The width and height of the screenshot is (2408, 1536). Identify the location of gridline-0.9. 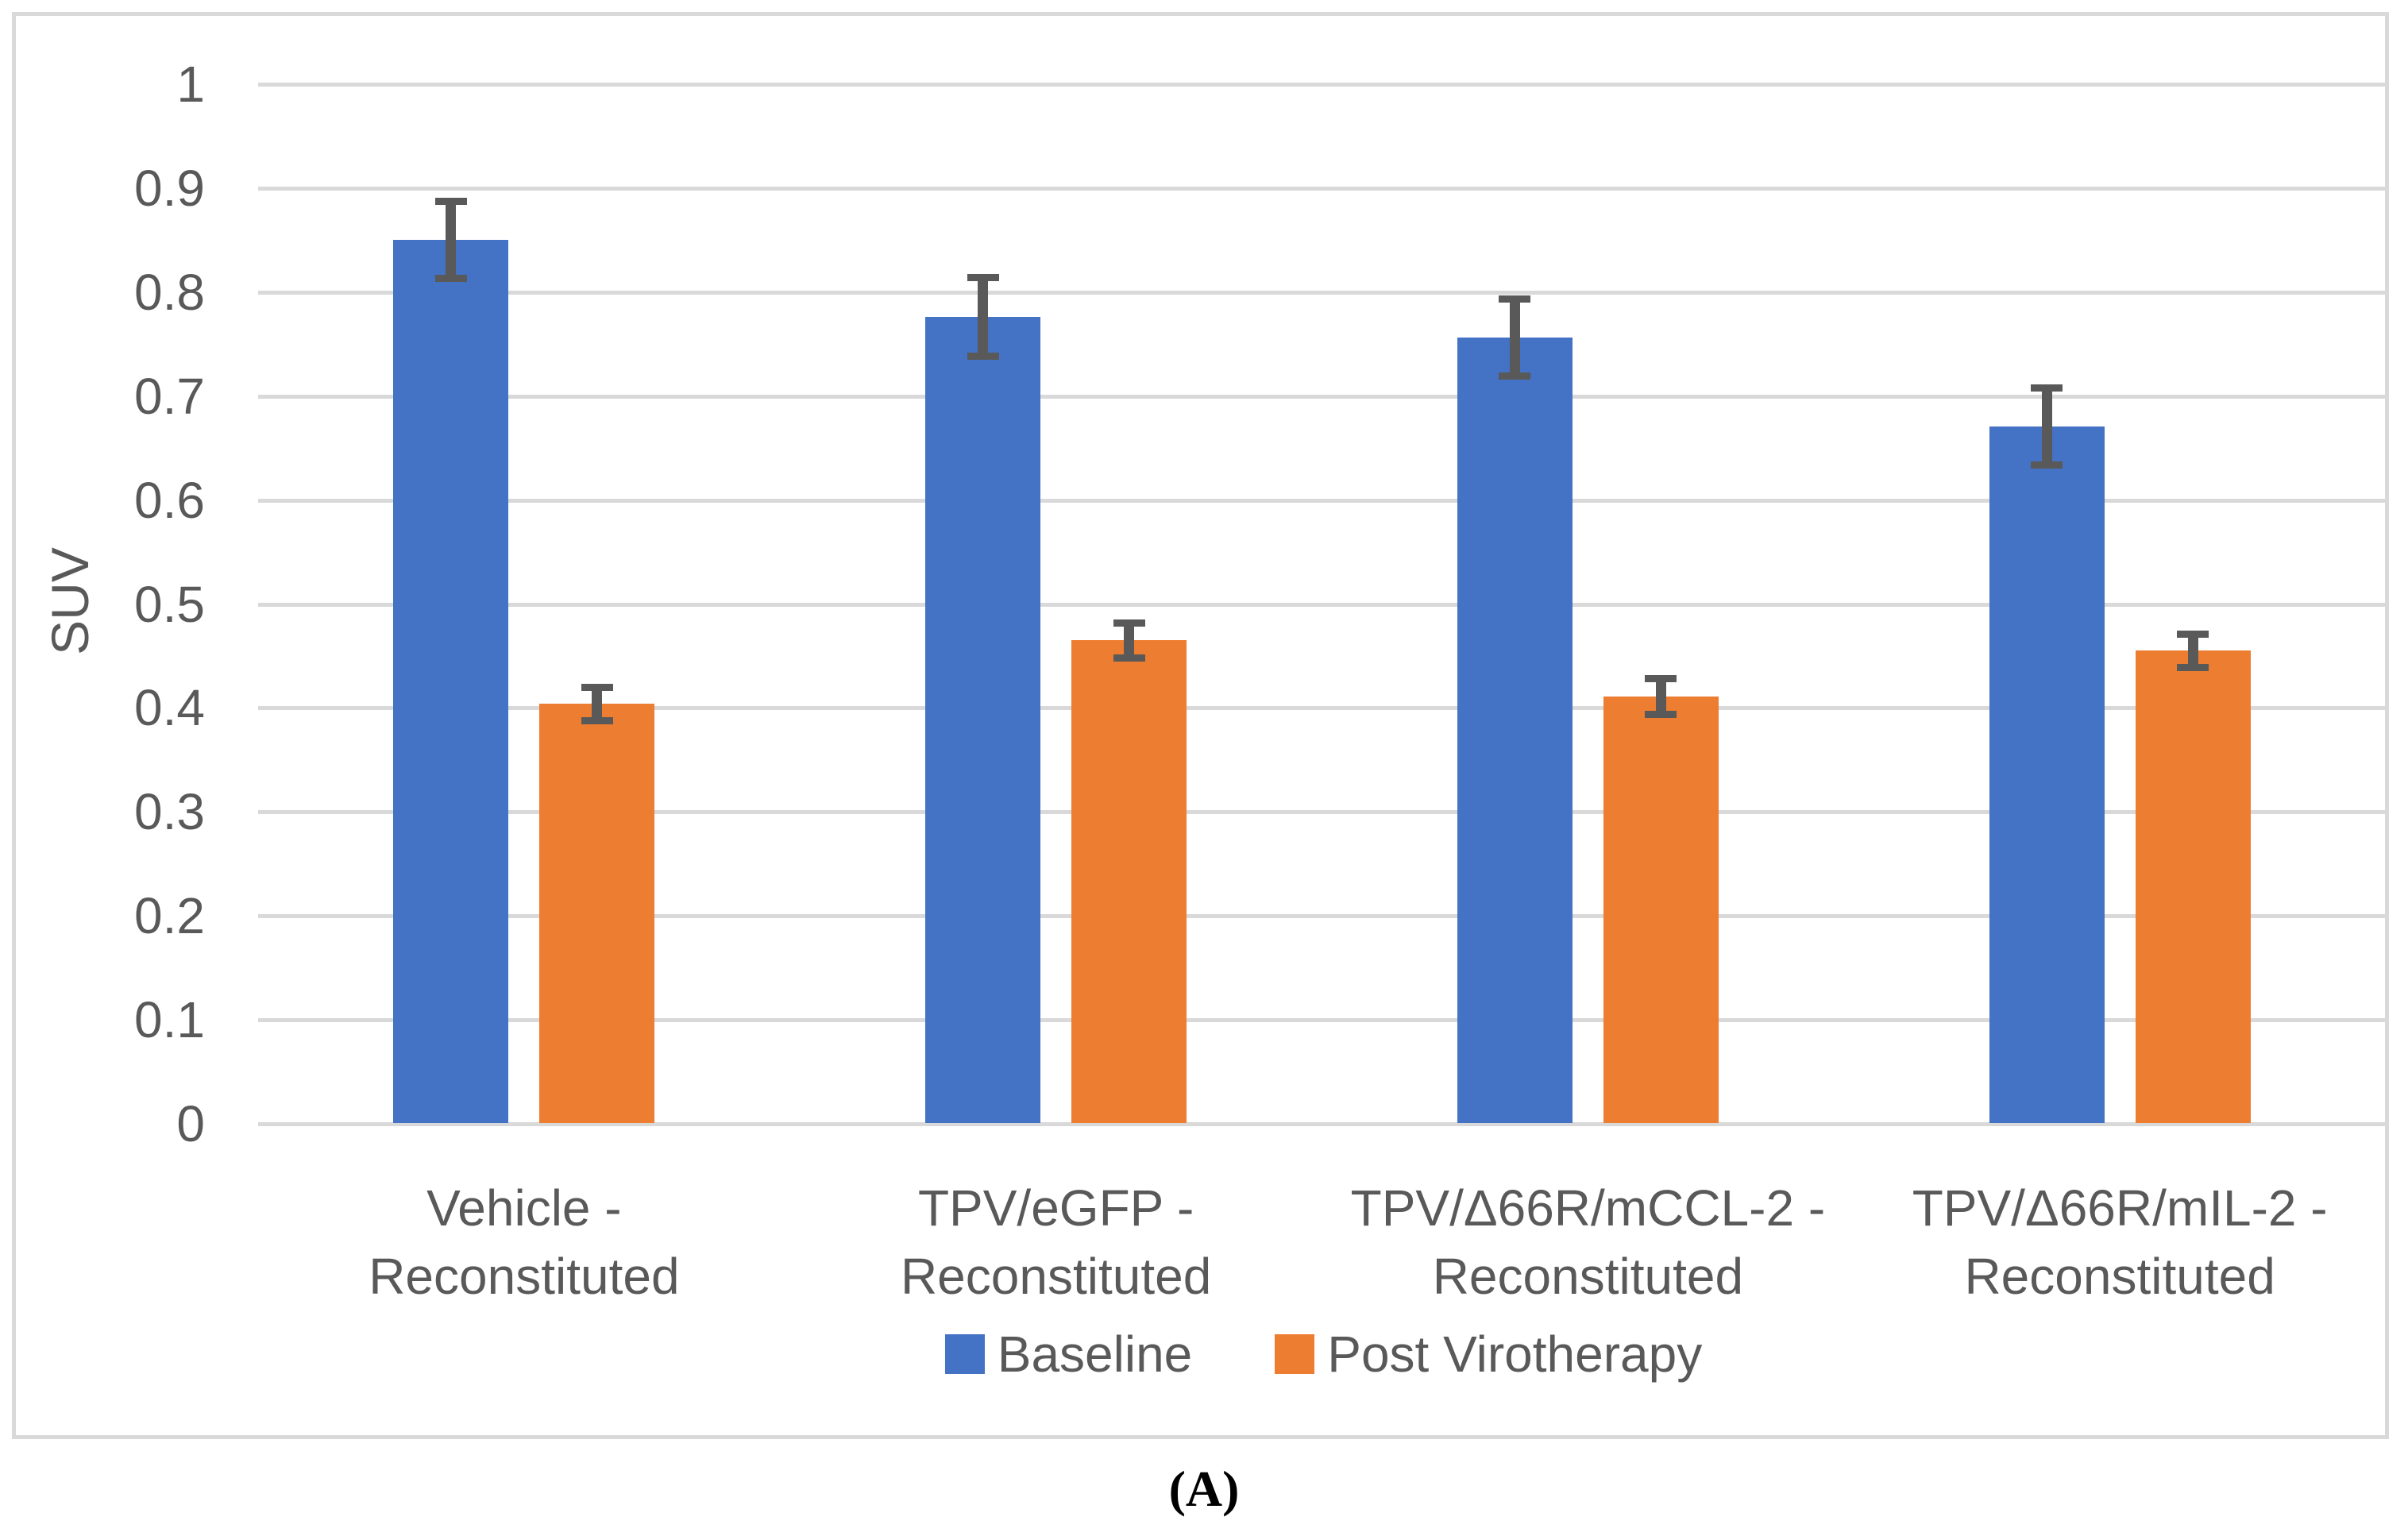
(1322, 188).